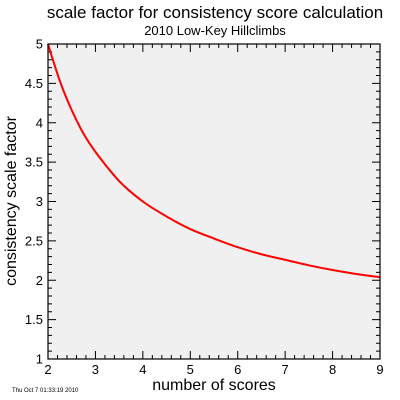  What do you see at coordinates (214, 385) in the screenshot?
I see `x-axis-label: number of scores` at bounding box center [214, 385].